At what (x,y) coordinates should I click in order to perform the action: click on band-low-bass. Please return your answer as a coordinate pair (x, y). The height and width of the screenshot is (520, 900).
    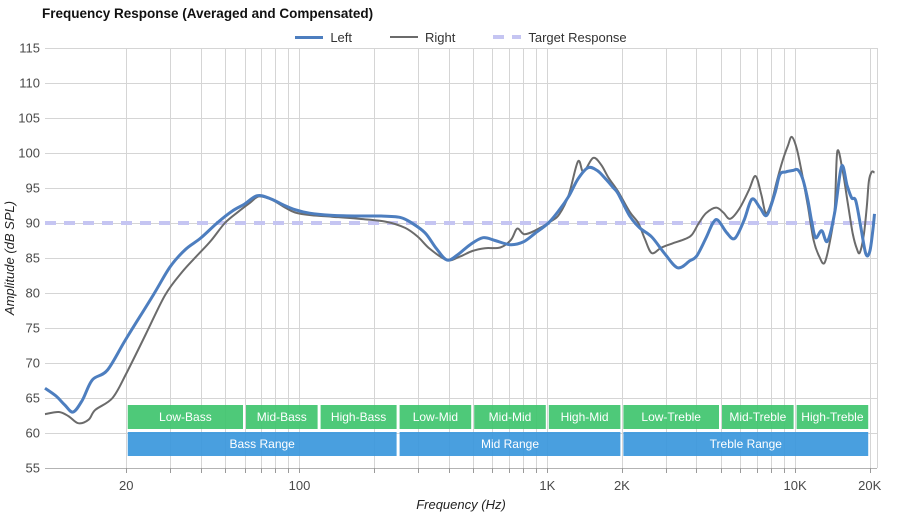
    Looking at the image, I should click on (185, 417).